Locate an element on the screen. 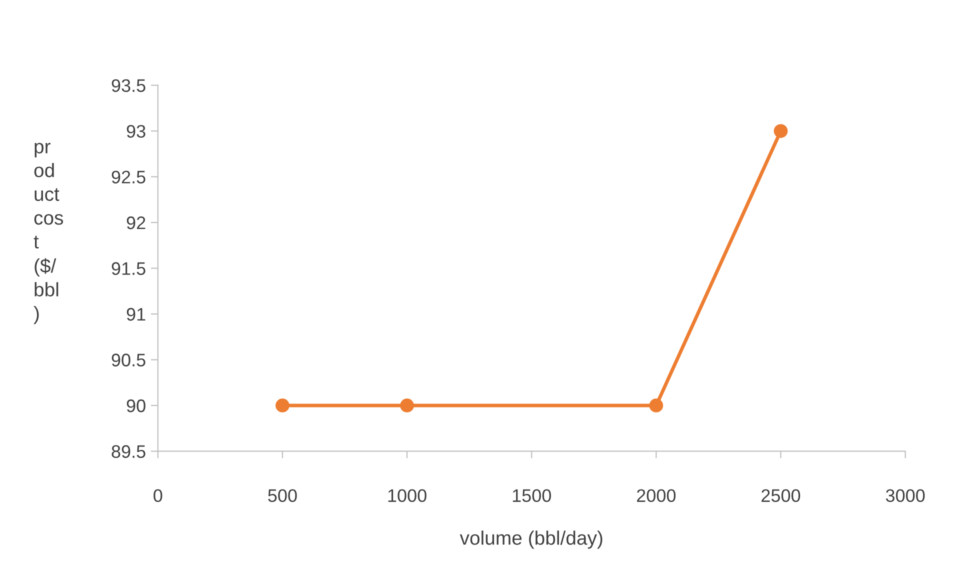  y-tick-label: 90 is located at coordinates (136, 405).